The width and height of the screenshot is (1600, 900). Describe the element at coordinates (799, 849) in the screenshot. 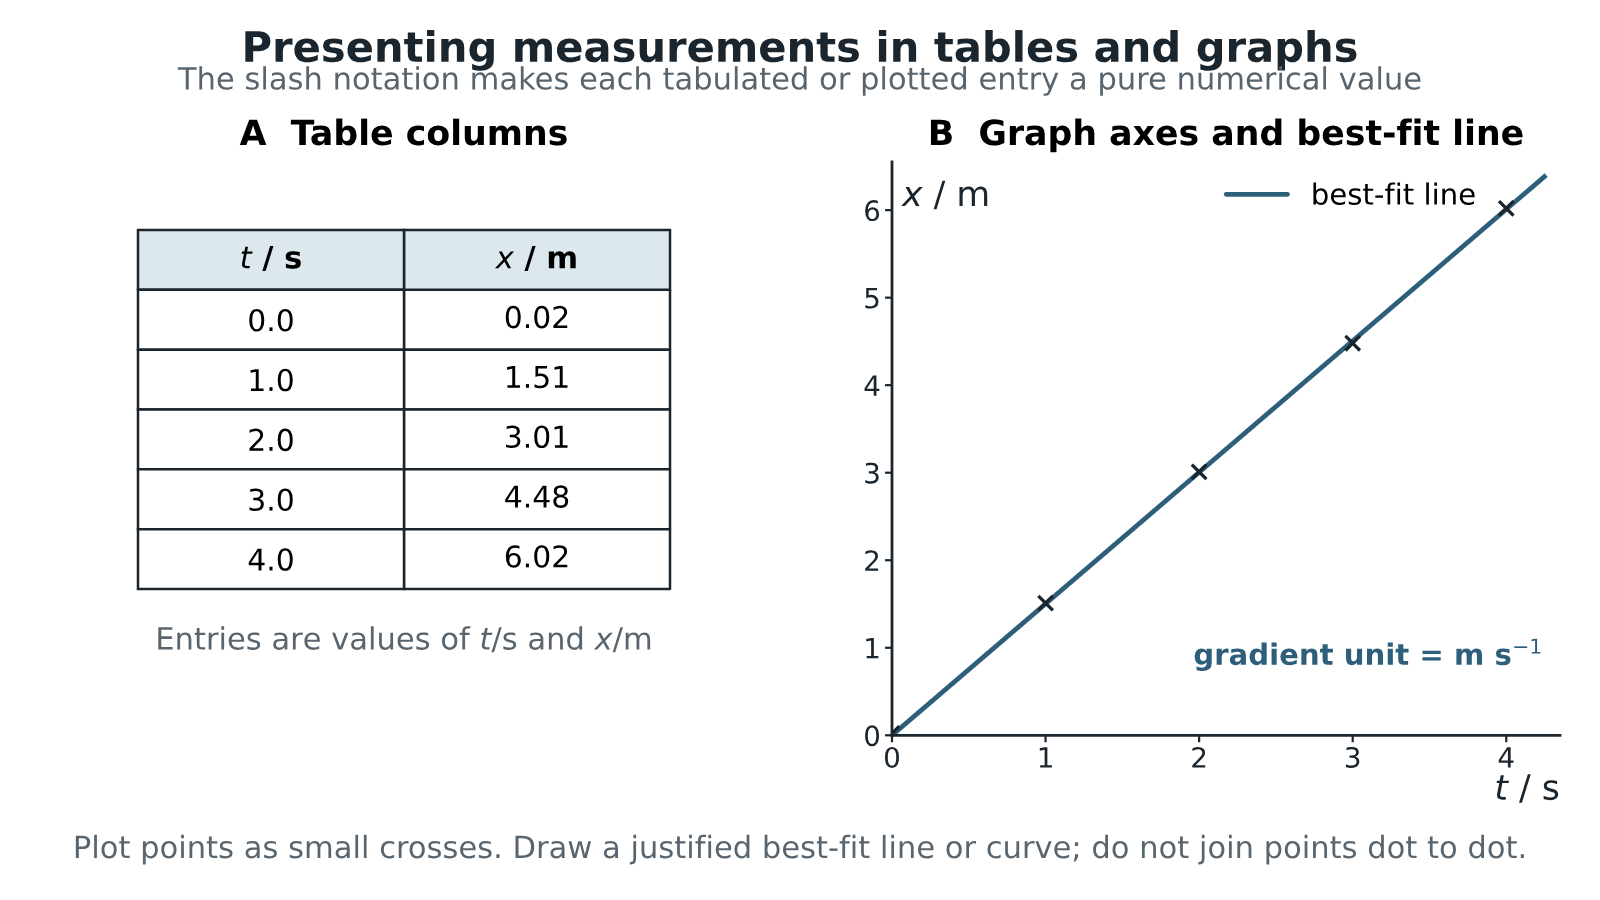

I see `text: Plot points as small crosses. Draw a justified best-fit line or curve; do not join points dot to dot.` at that location.